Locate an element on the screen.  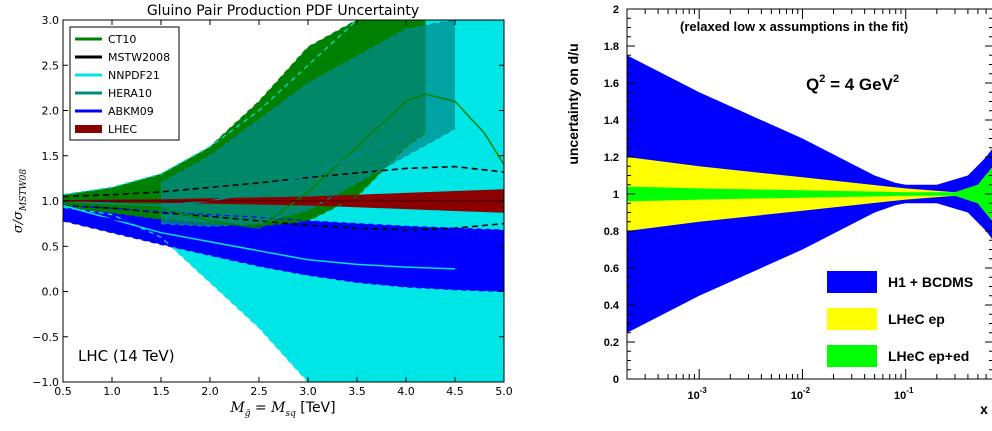
left-y-label-sub: MSTW08 is located at coordinates (24, 190).